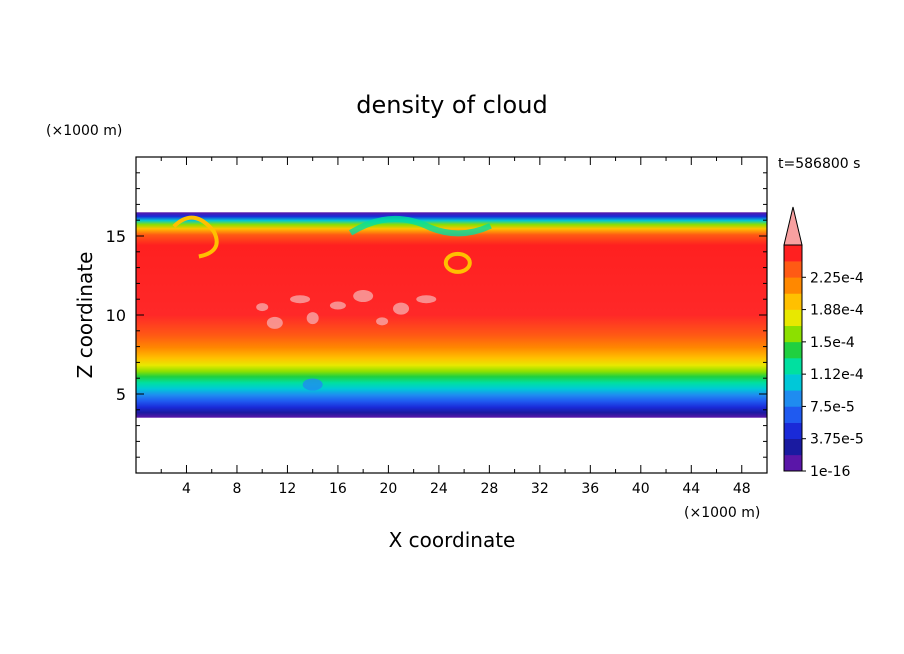 The width and height of the screenshot is (904, 654). I want to click on colorbar-label: 2.25e-4, so click(837, 278).